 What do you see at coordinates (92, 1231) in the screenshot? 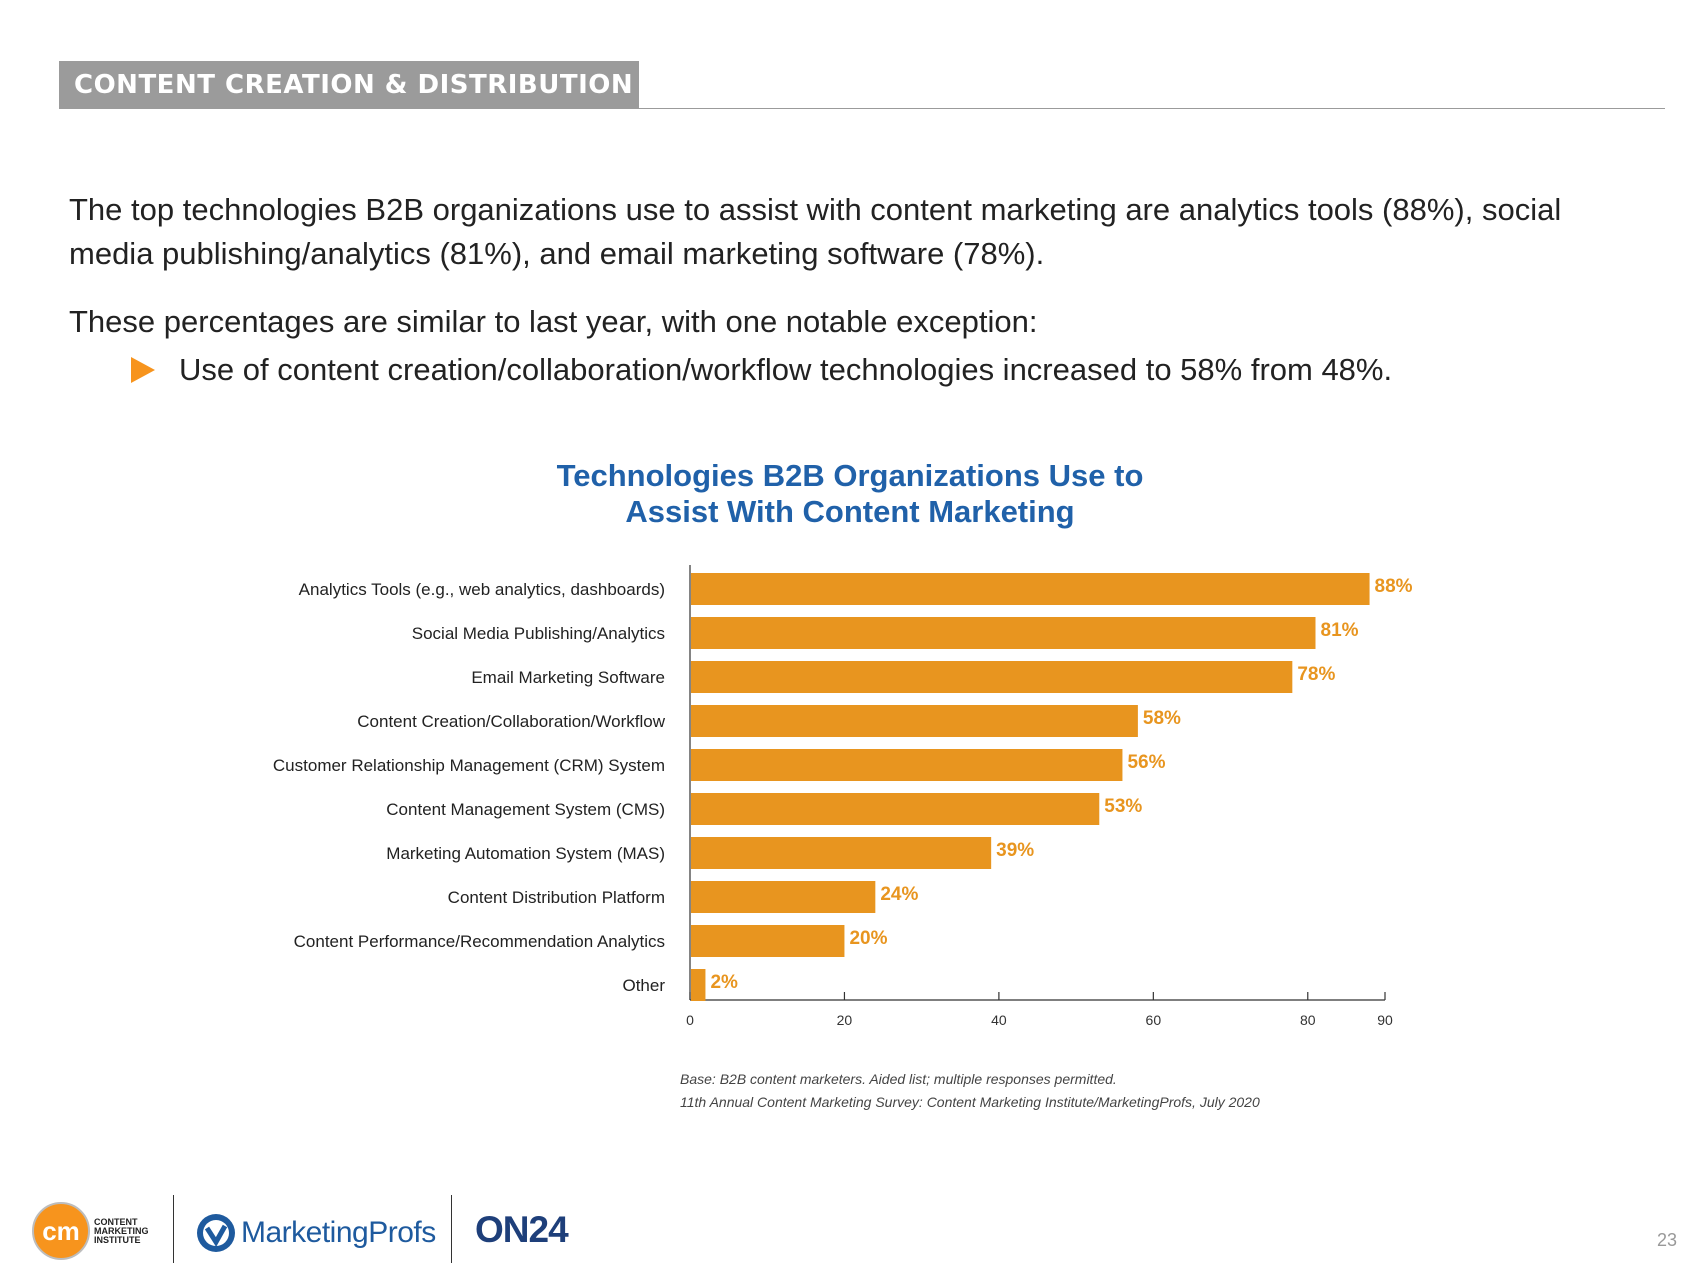
I see `cmi-logo: cm CONTENT MARKETING INSTITUTE` at bounding box center [92, 1231].